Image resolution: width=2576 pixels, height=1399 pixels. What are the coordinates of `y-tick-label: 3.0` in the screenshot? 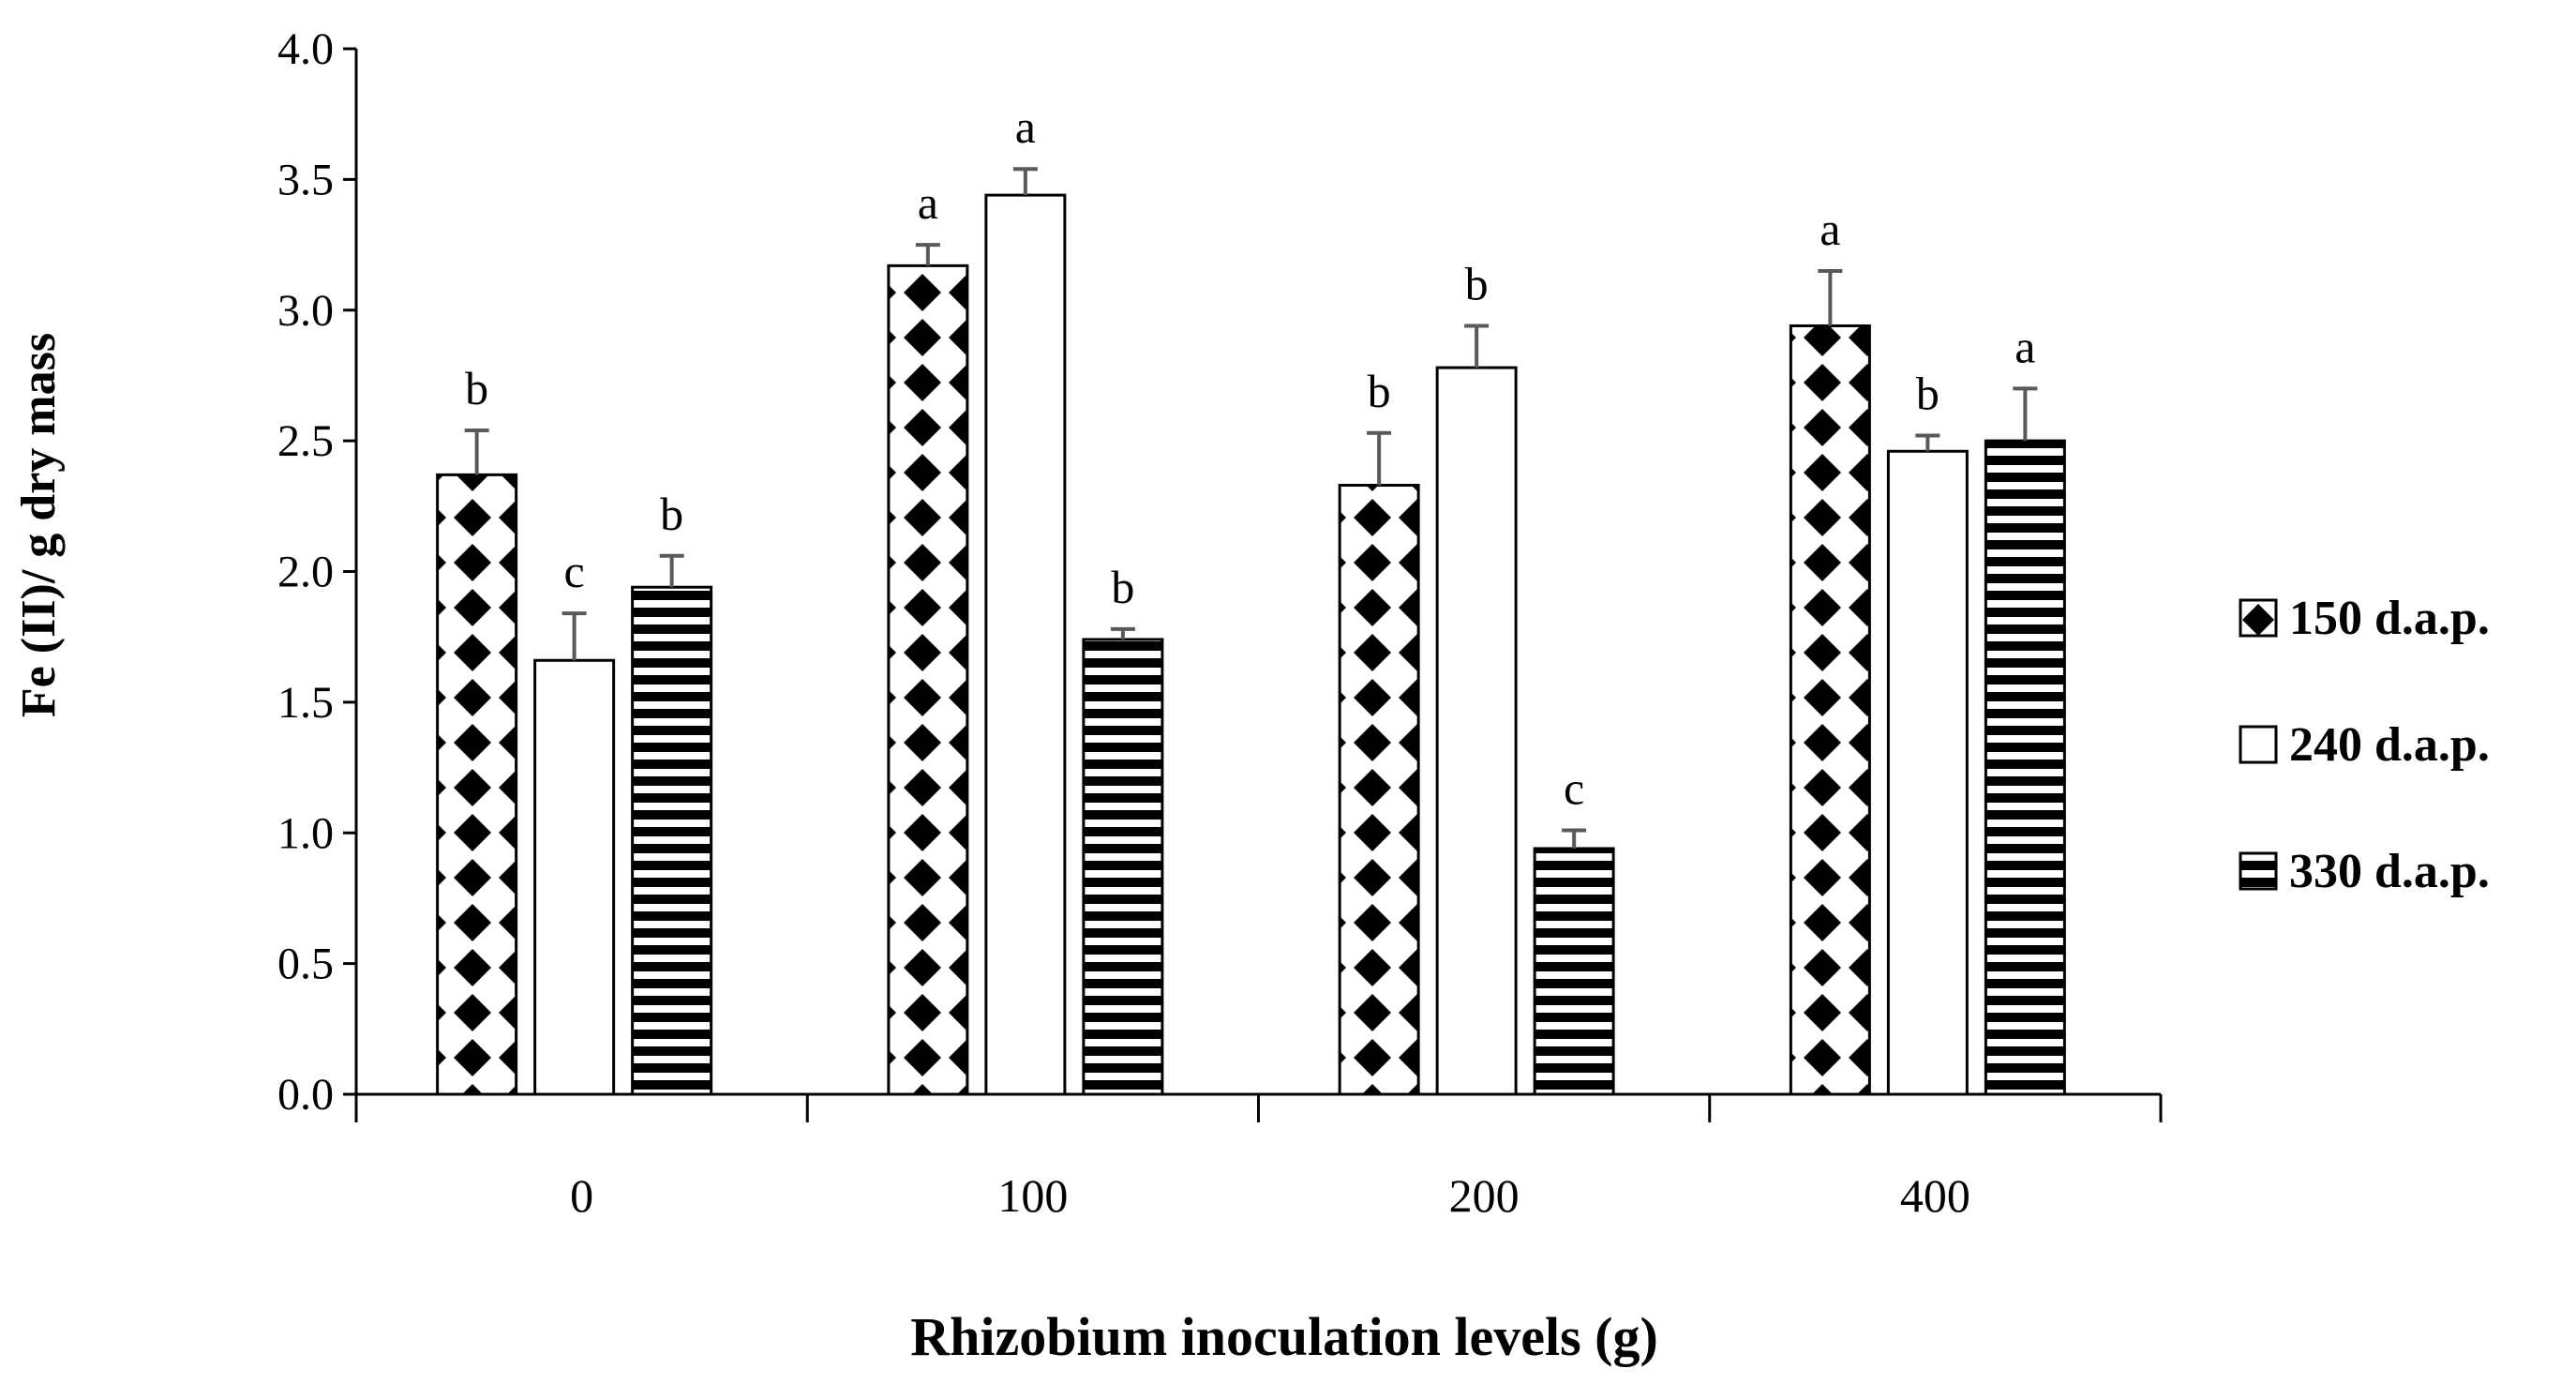 It's located at (306, 311).